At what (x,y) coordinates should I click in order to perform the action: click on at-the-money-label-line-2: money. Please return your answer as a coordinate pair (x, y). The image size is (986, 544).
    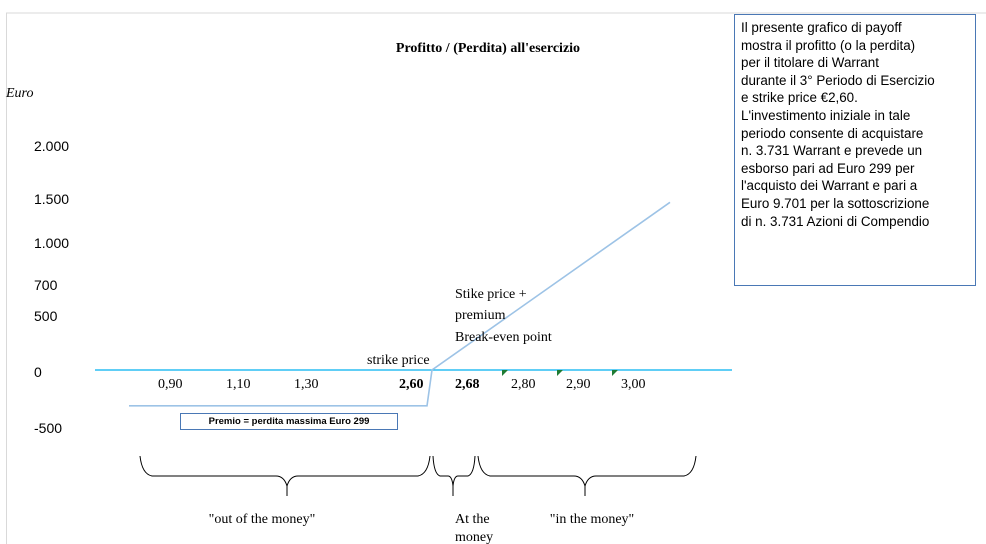
    Looking at the image, I should click on (474, 537).